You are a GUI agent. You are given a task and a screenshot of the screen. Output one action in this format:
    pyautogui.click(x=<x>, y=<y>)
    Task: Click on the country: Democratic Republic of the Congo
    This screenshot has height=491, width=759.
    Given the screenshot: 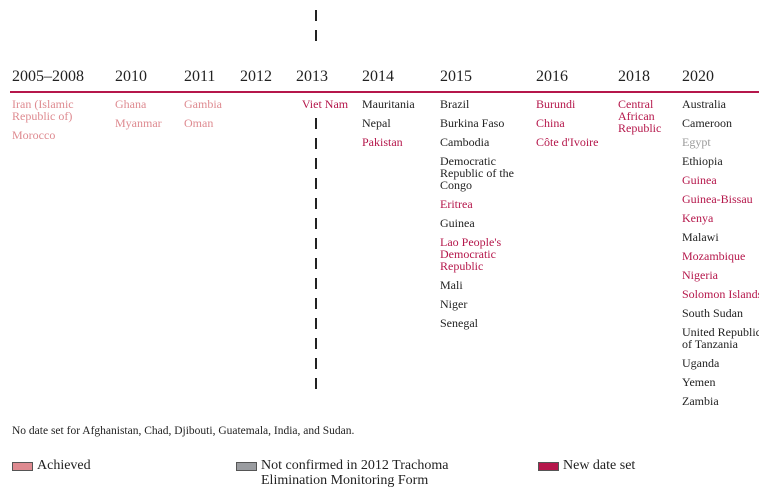 What is the action you would take?
    pyautogui.click(x=477, y=173)
    